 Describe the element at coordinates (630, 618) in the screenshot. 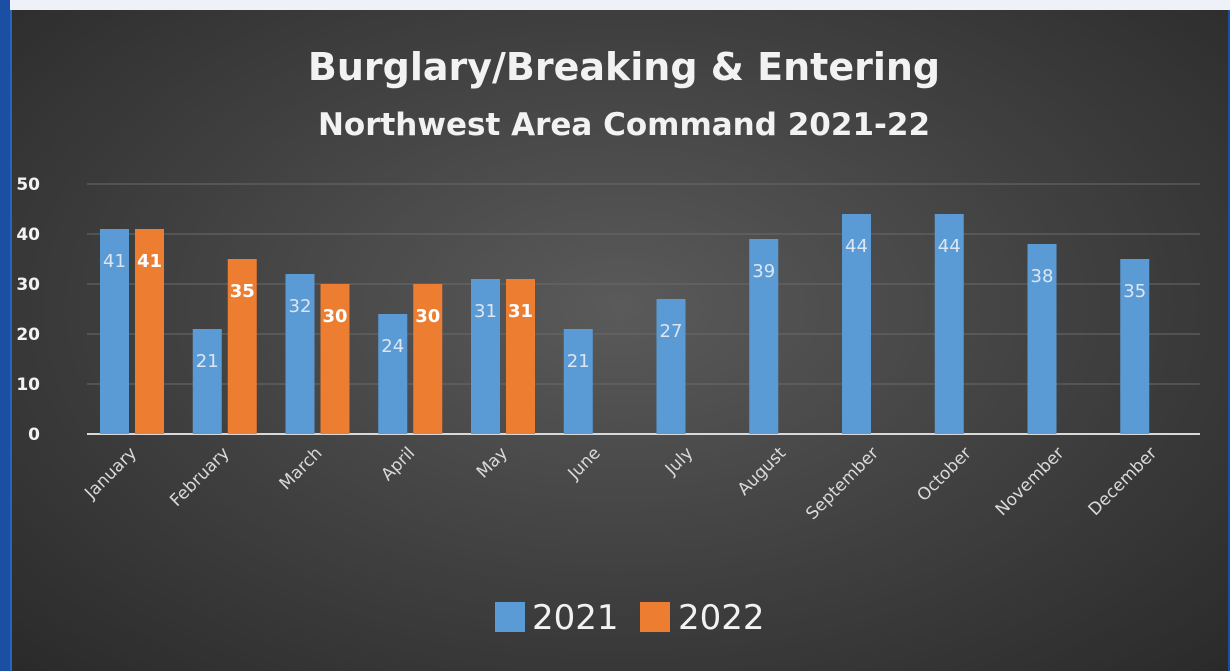

I see `legend: 2021 2022` at that location.